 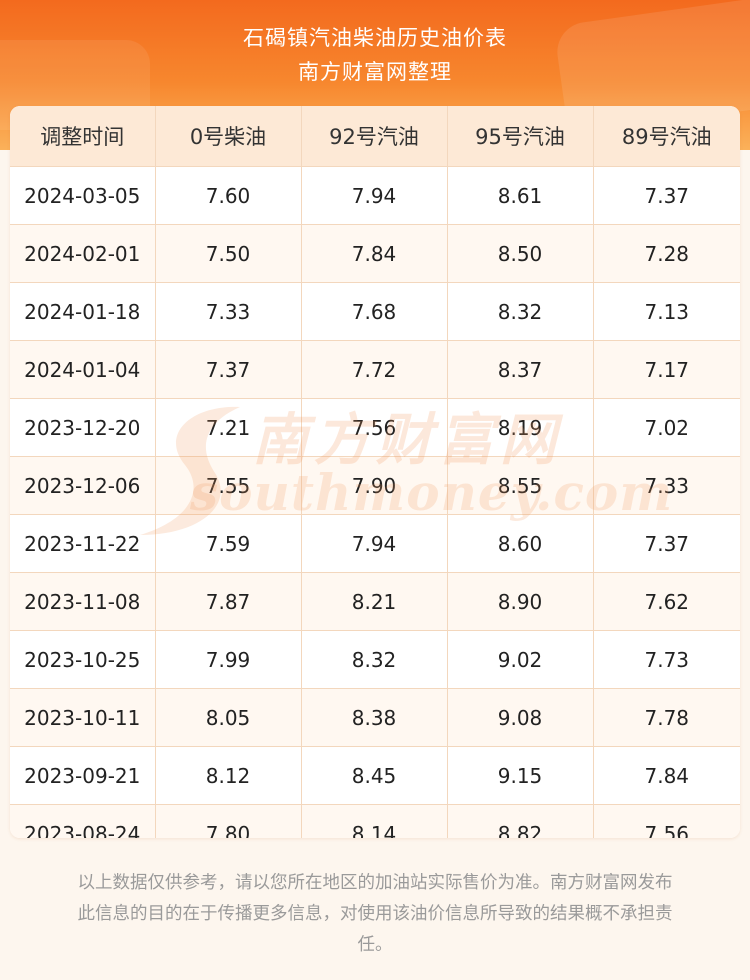 I want to click on cell-gasoline-95: 8.82, so click(x=520, y=821).